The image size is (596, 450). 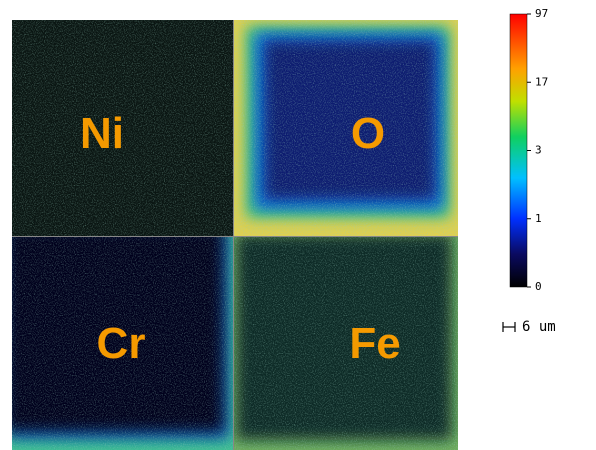 I want to click on panel-label: O, so click(x=368, y=133).